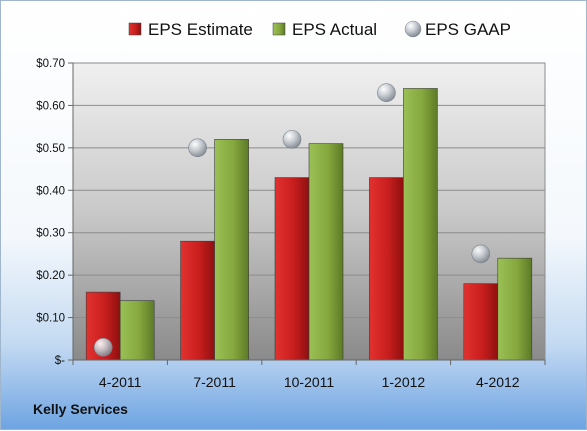 The height and width of the screenshot is (431, 587). Describe the element at coordinates (50, 276) in the screenshot. I see `y-tick-label: $0.20` at that location.